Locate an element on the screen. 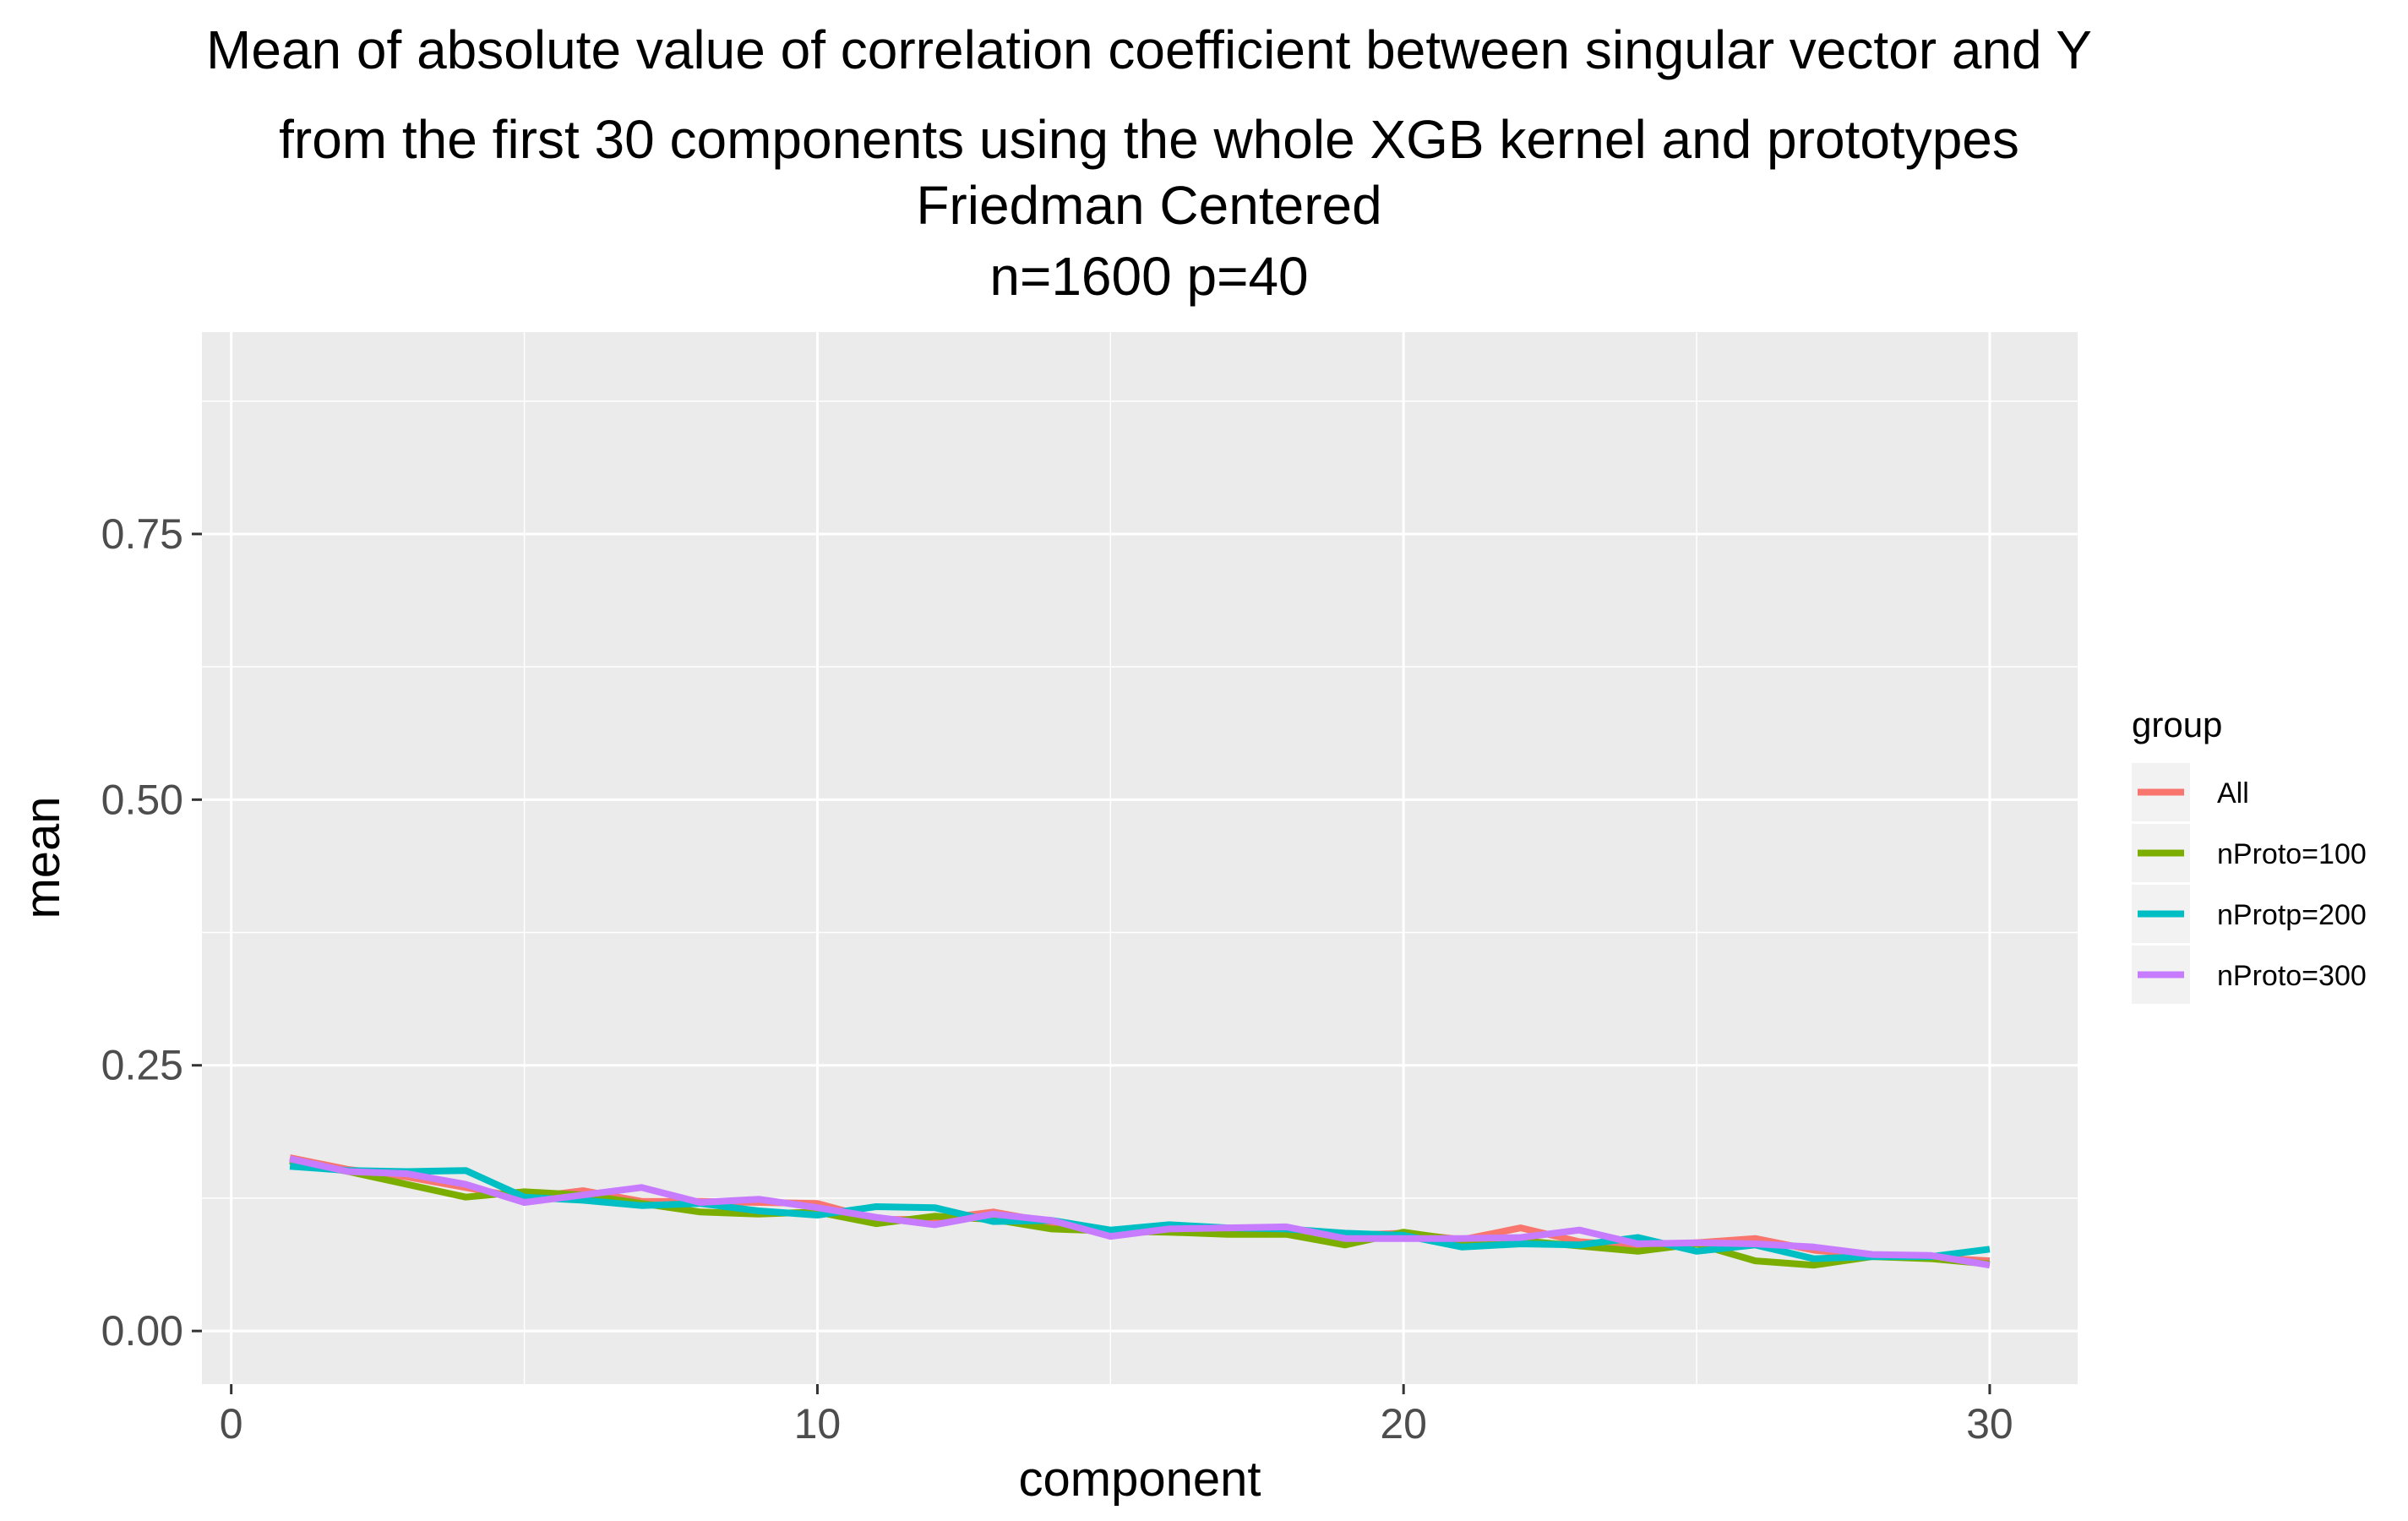  series-line is located at coordinates (1140, 1212).